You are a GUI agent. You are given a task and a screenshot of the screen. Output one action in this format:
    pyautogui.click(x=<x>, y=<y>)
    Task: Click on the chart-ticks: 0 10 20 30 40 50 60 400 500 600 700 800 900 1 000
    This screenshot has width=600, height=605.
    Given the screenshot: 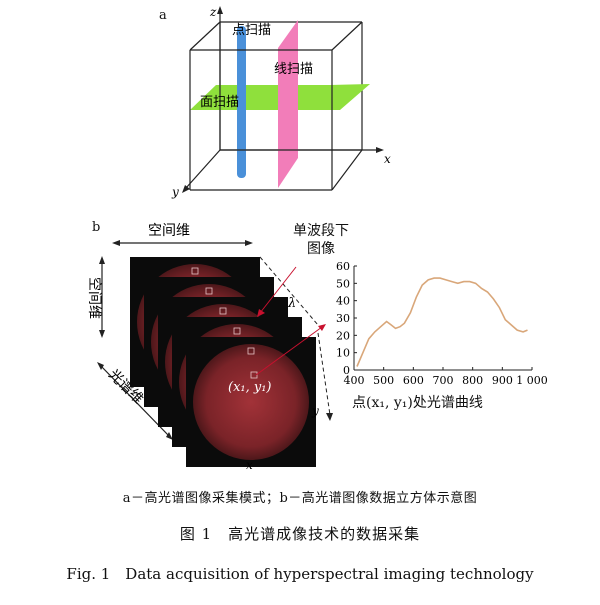 What is the action you would take?
    pyautogui.click(x=442, y=323)
    